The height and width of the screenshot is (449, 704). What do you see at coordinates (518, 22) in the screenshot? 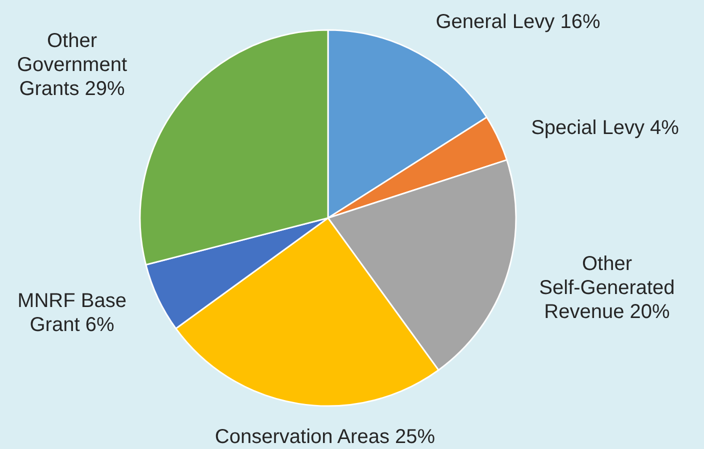
I see `slice-label: General Levy 16%` at bounding box center [518, 22].